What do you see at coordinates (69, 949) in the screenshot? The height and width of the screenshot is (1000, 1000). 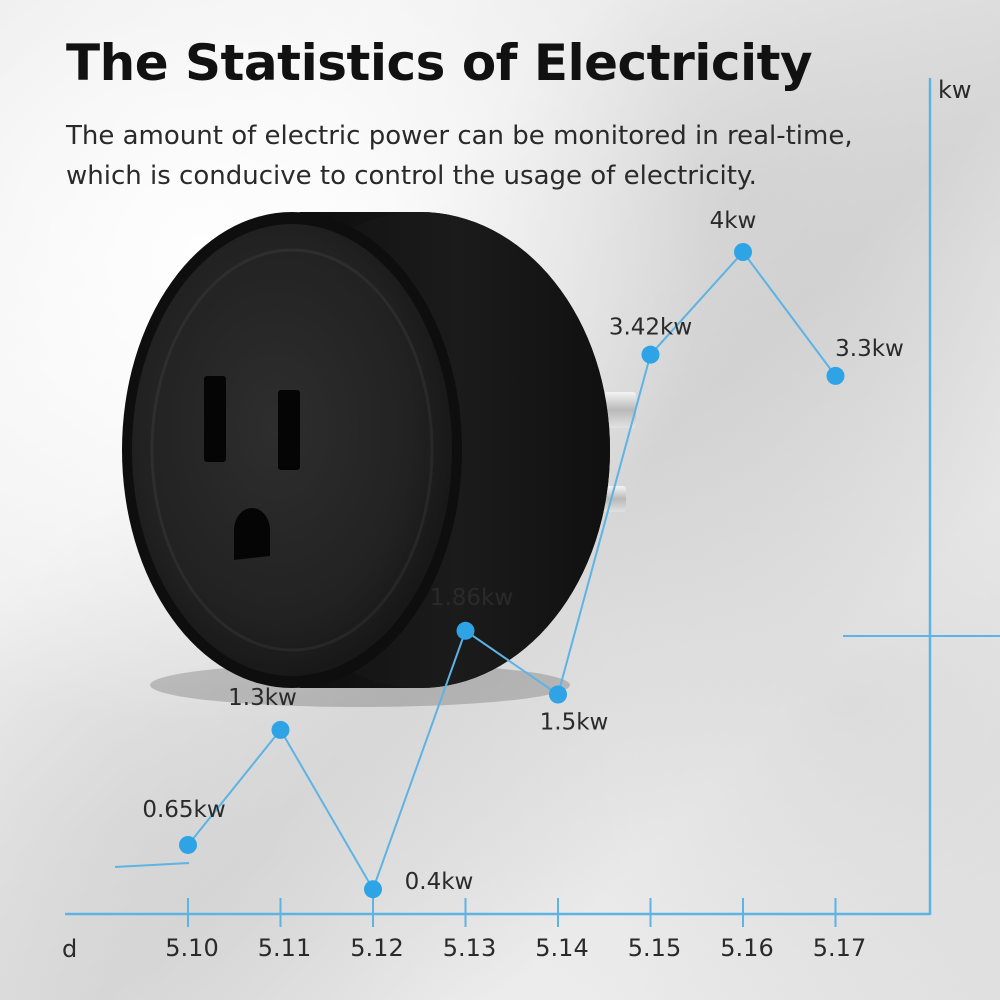 I see `x-axis-label: d` at bounding box center [69, 949].